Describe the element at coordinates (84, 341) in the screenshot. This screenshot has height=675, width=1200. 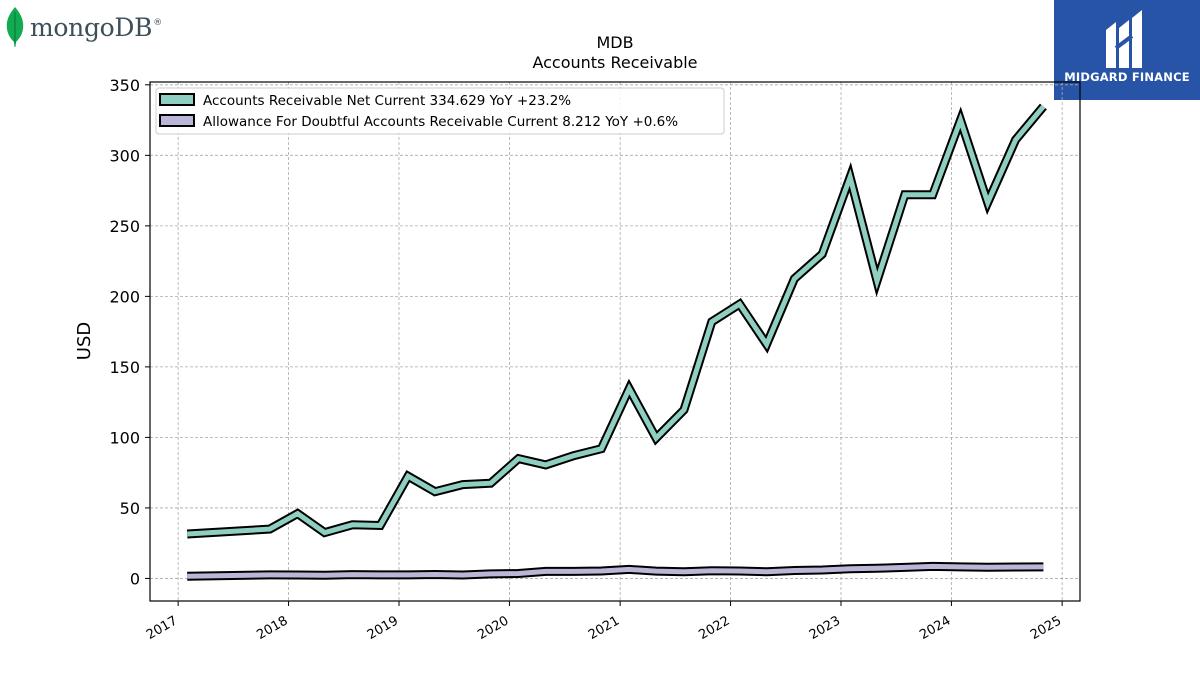
I see `y-axis-label: USD` at that location.